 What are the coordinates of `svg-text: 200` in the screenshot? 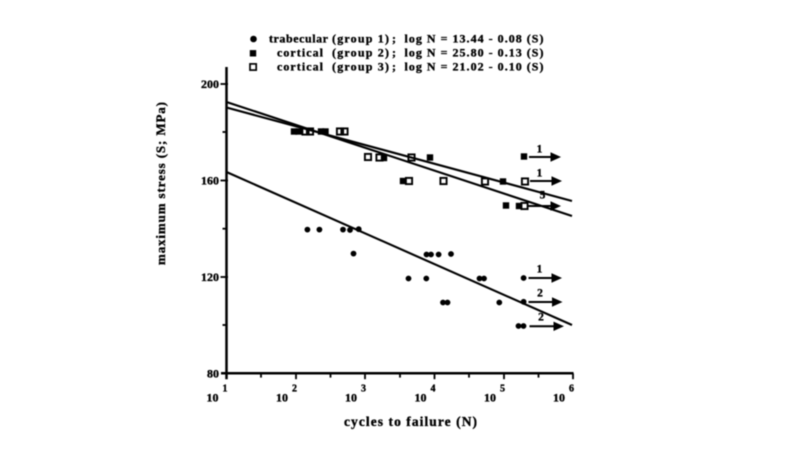 It's located at (210, 84).